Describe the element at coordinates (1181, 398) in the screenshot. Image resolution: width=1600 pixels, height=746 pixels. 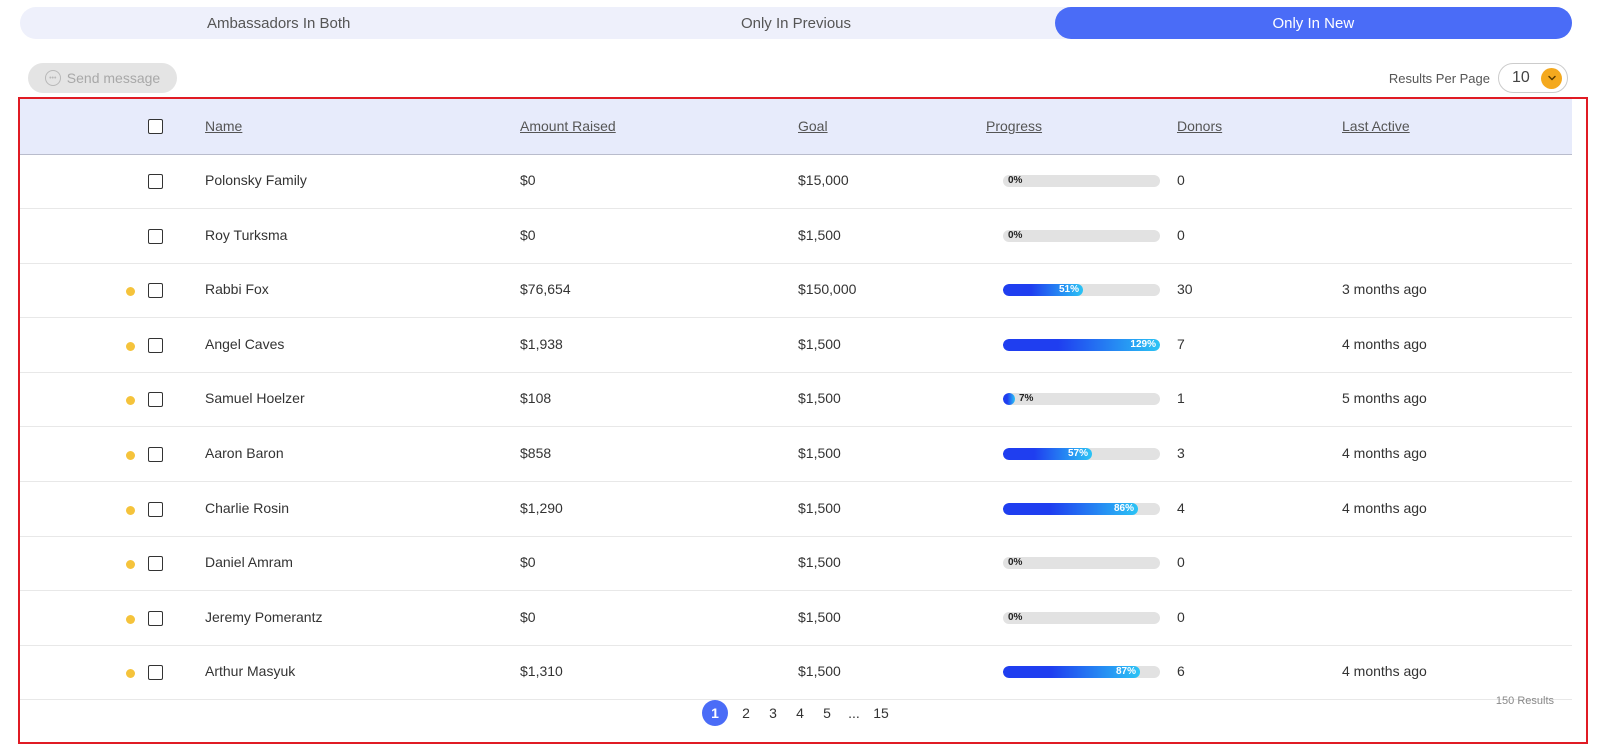
I see `cell-donors: 1` at that location.